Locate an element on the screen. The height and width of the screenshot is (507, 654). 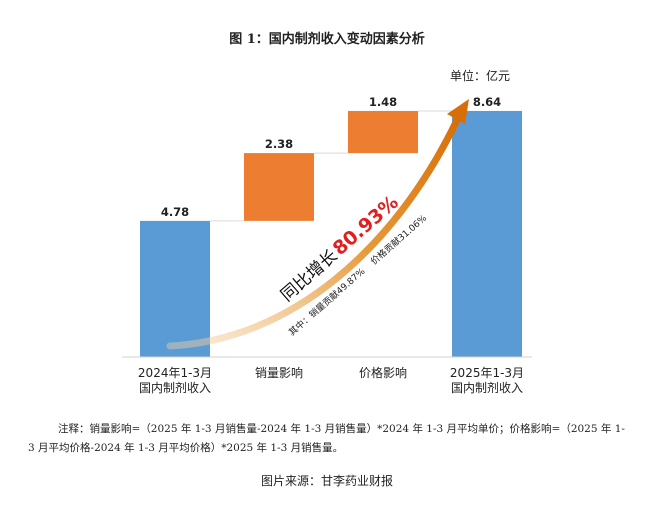
unit-label: 单位：亿元 is located at coordinates (480, 76).